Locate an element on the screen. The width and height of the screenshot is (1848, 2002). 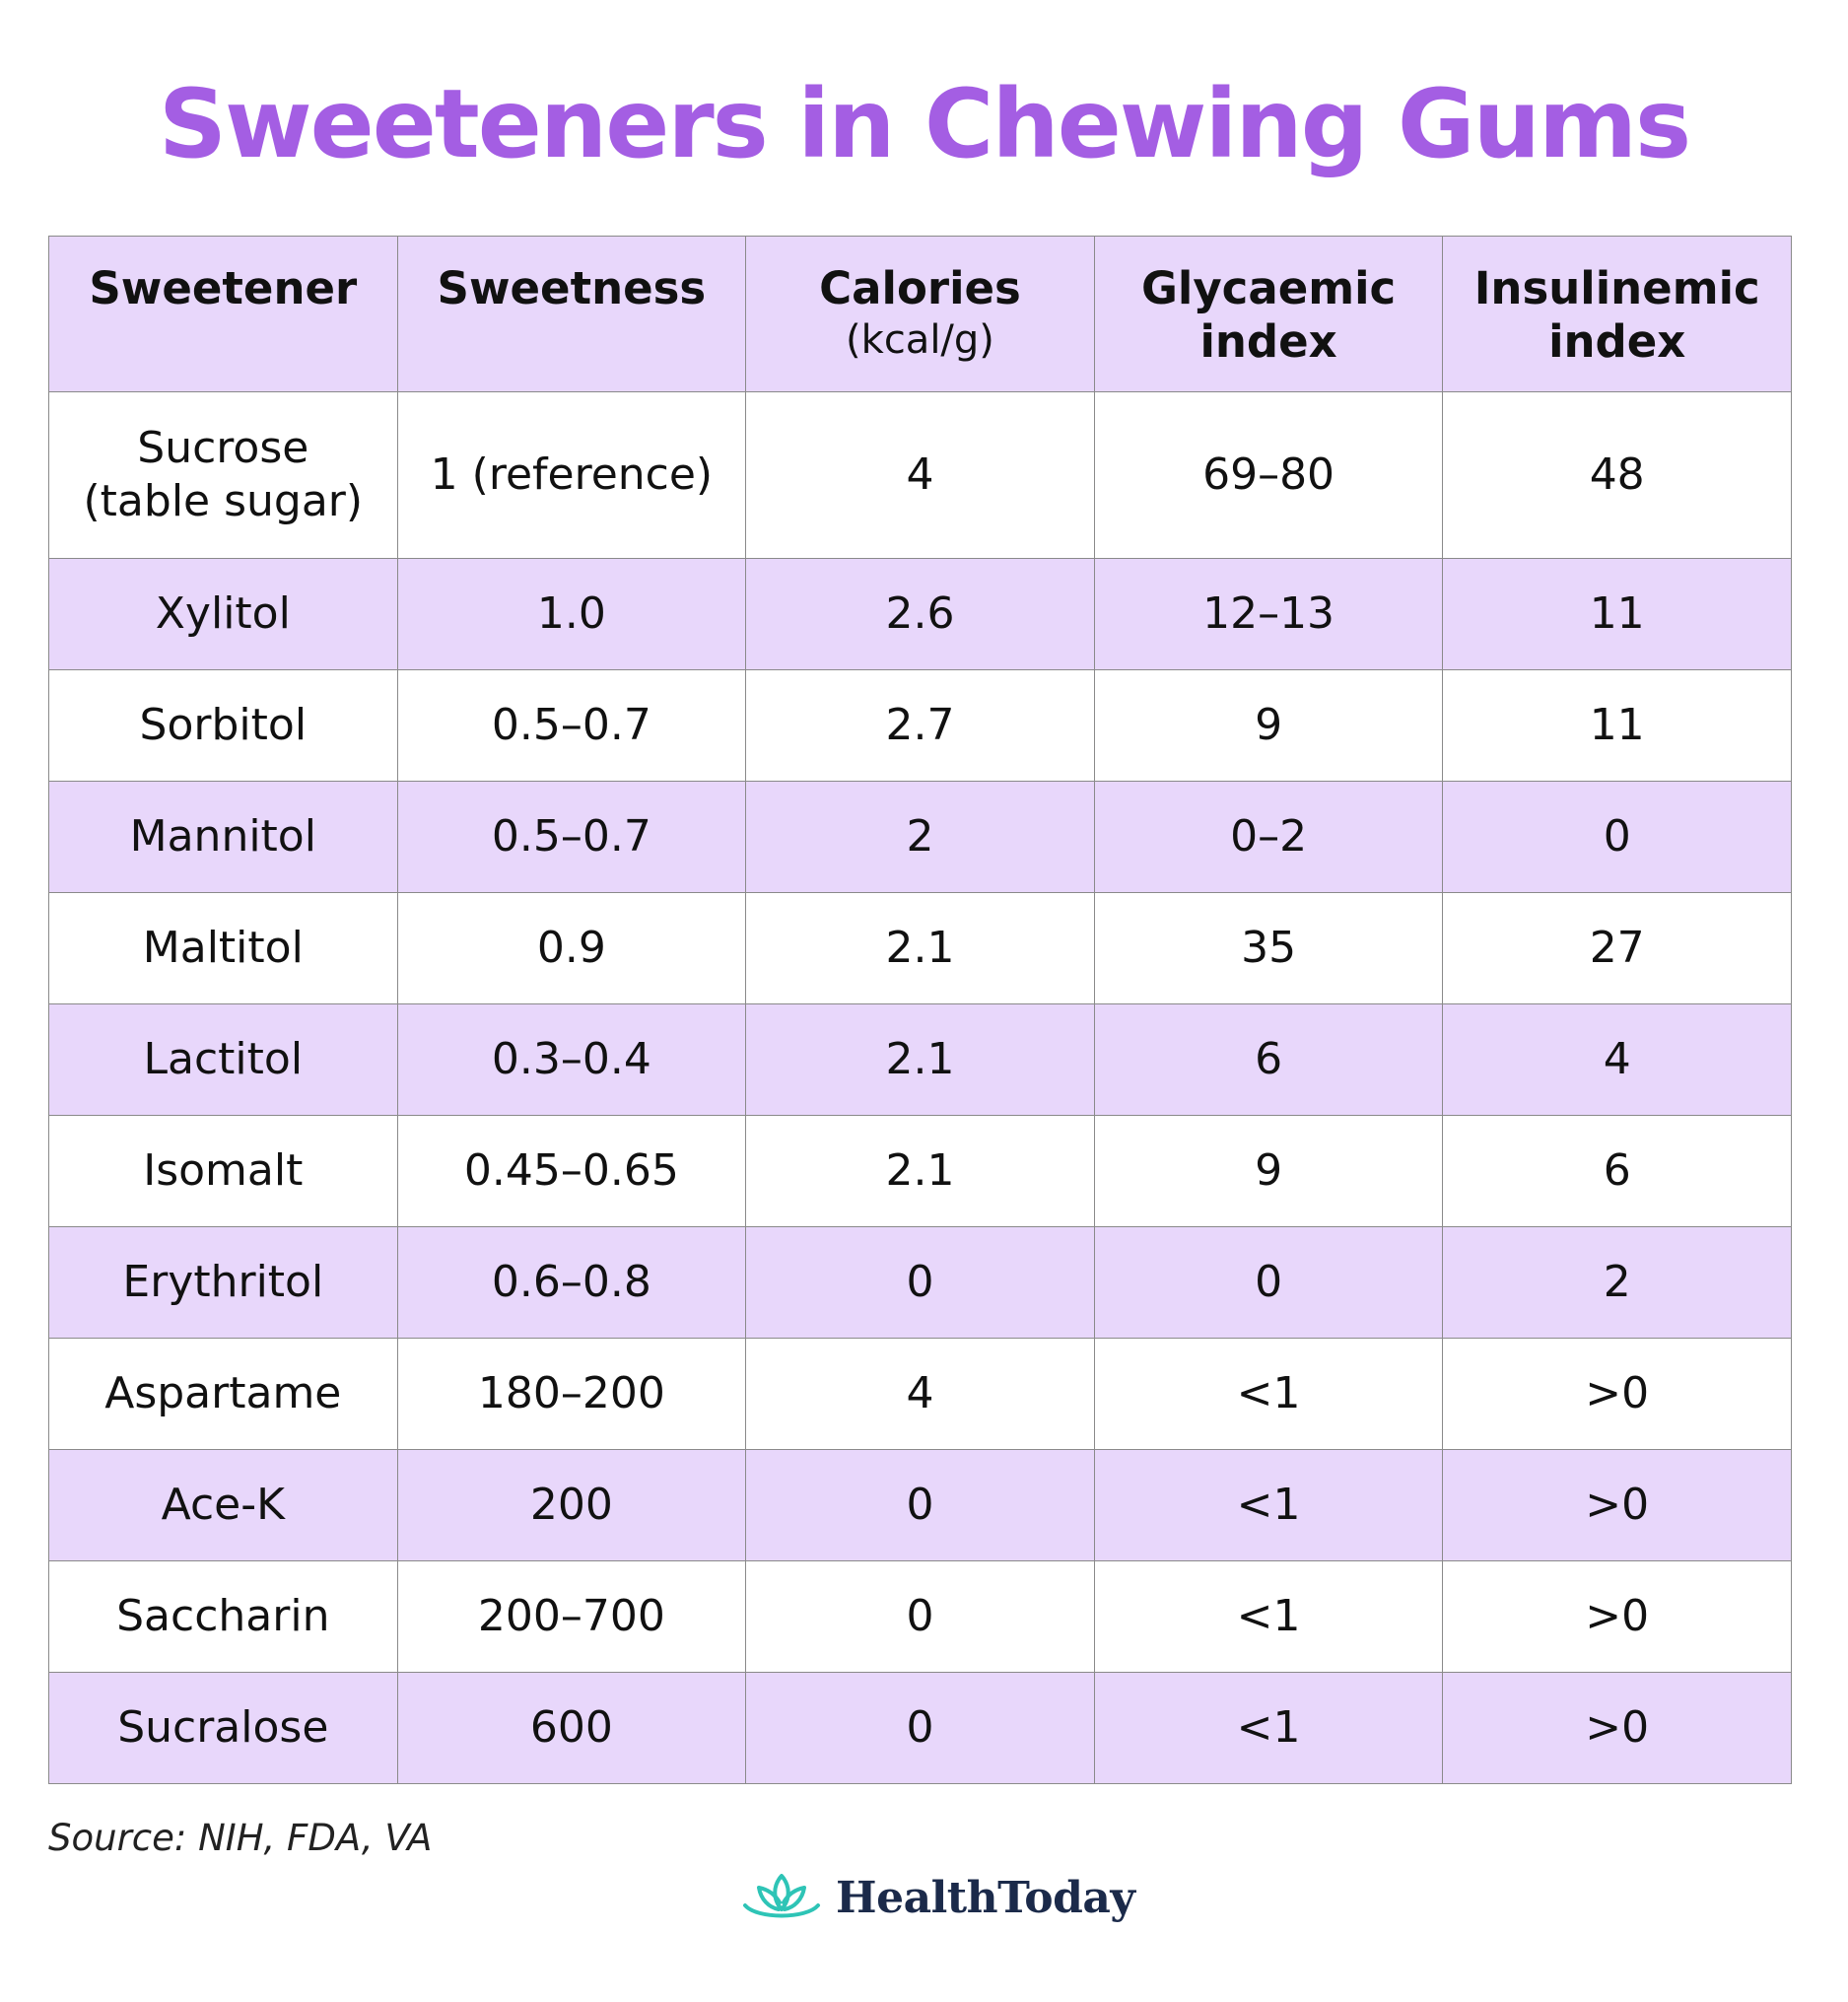
cell-insulinemic-index: 48 is located at coordinates (1617, 475).